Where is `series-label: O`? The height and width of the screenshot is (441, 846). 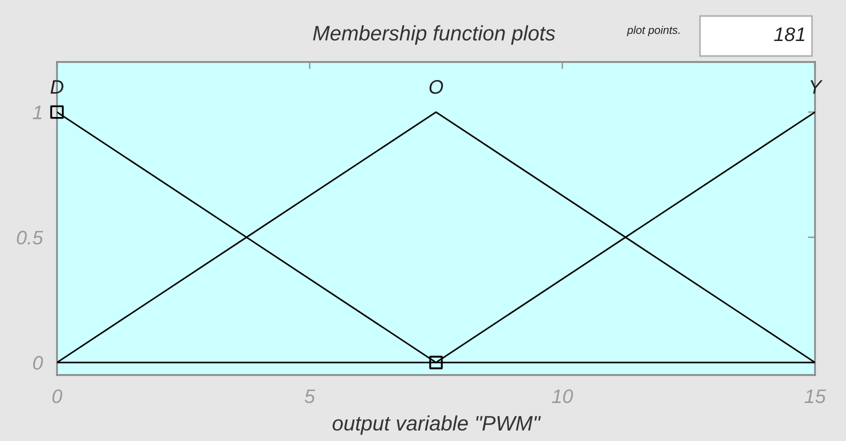
series-label: O is located at coordinates (436, 87).